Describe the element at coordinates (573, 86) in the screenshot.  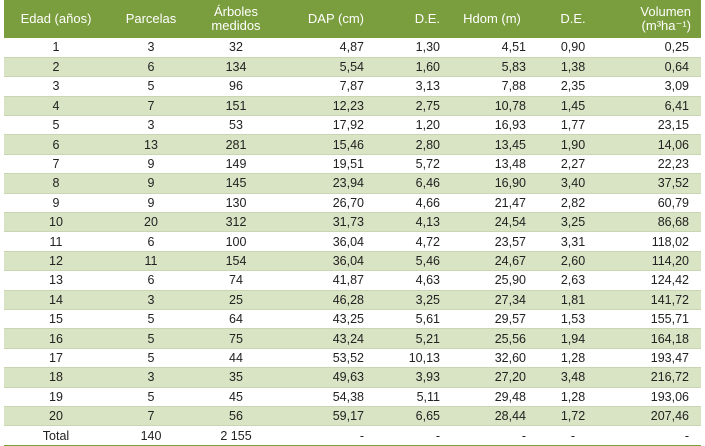
I see `cell-de-hdom: 2,35` at that location.